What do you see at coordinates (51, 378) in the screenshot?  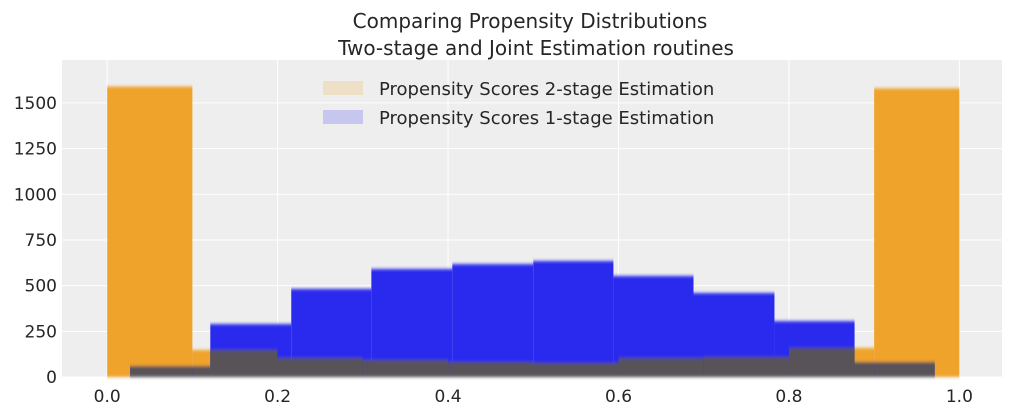 I see `y-tick-label: 0` at bounding box center [51, 378].